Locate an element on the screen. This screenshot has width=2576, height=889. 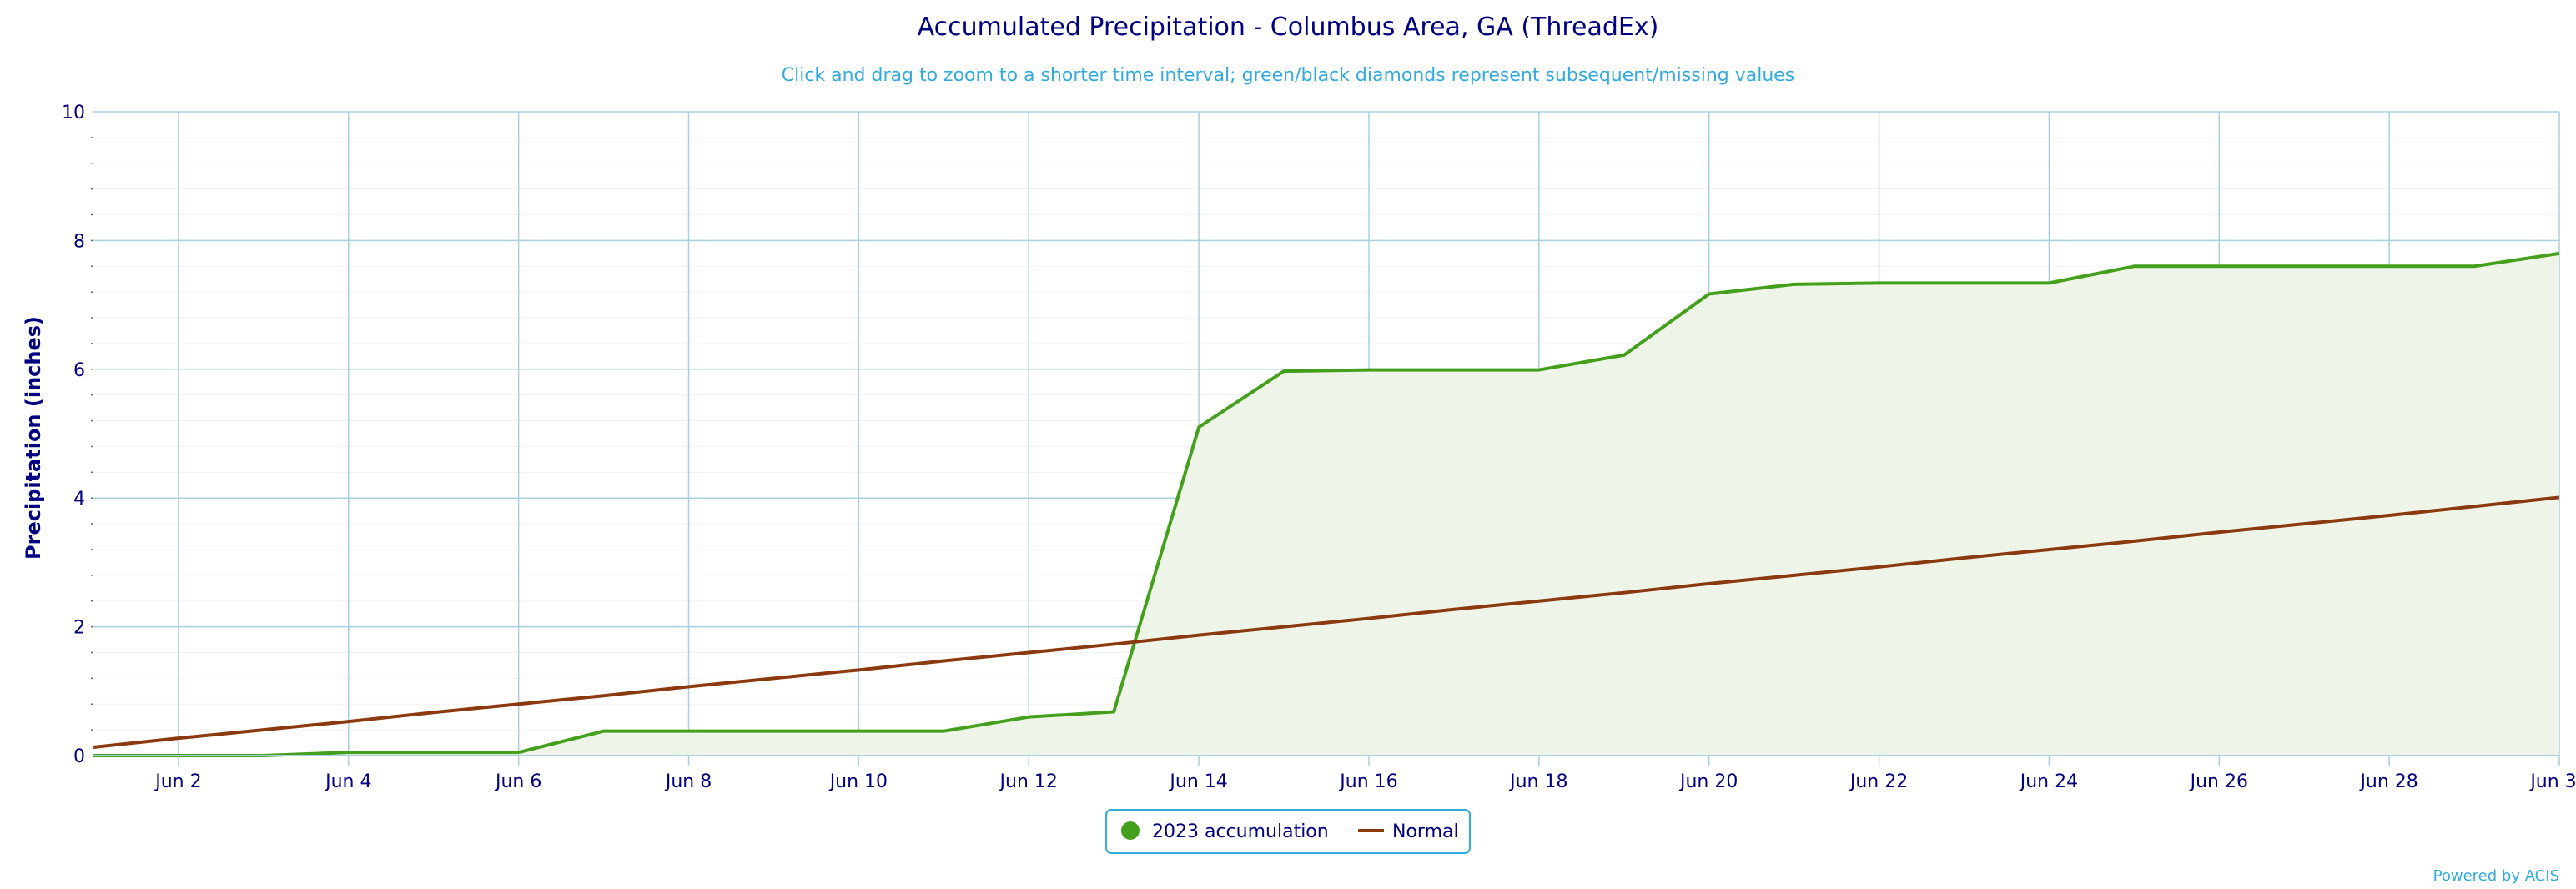
x-tick-label: Jun 28 is located at coordinates (2388, 781).